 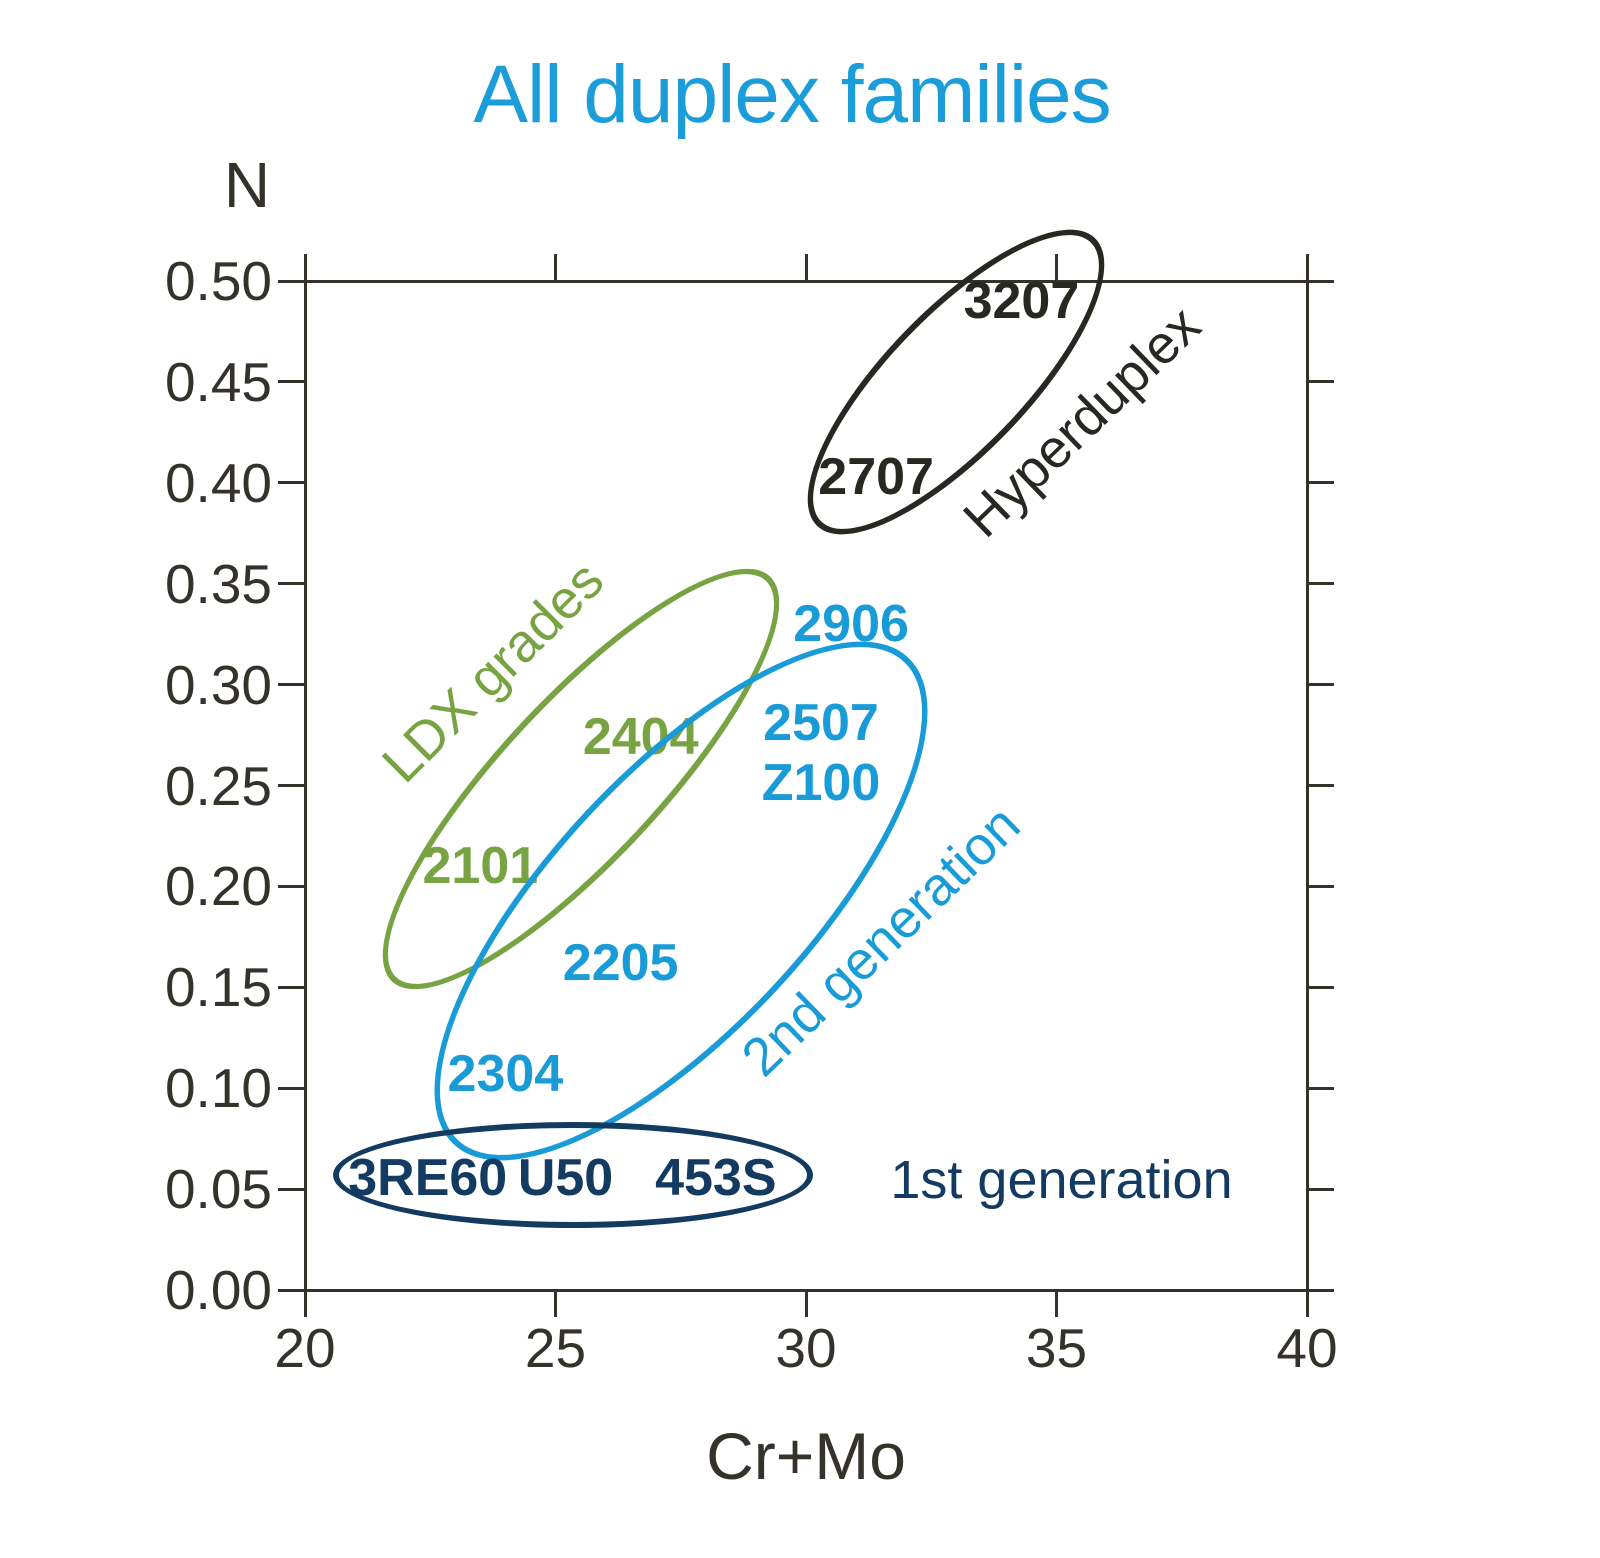 I want to click on y-tick-label: 0.50, so click(x=218, y=281).